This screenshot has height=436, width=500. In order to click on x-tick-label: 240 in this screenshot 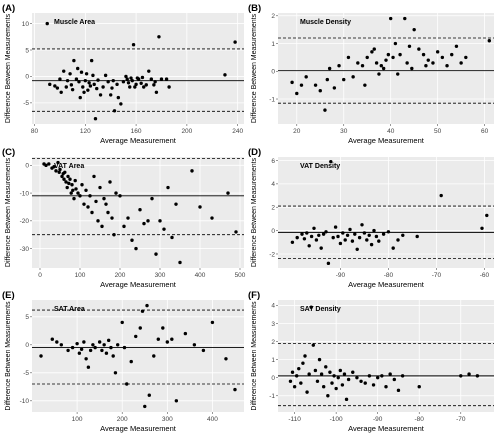, I will do `click(237, 131)`.